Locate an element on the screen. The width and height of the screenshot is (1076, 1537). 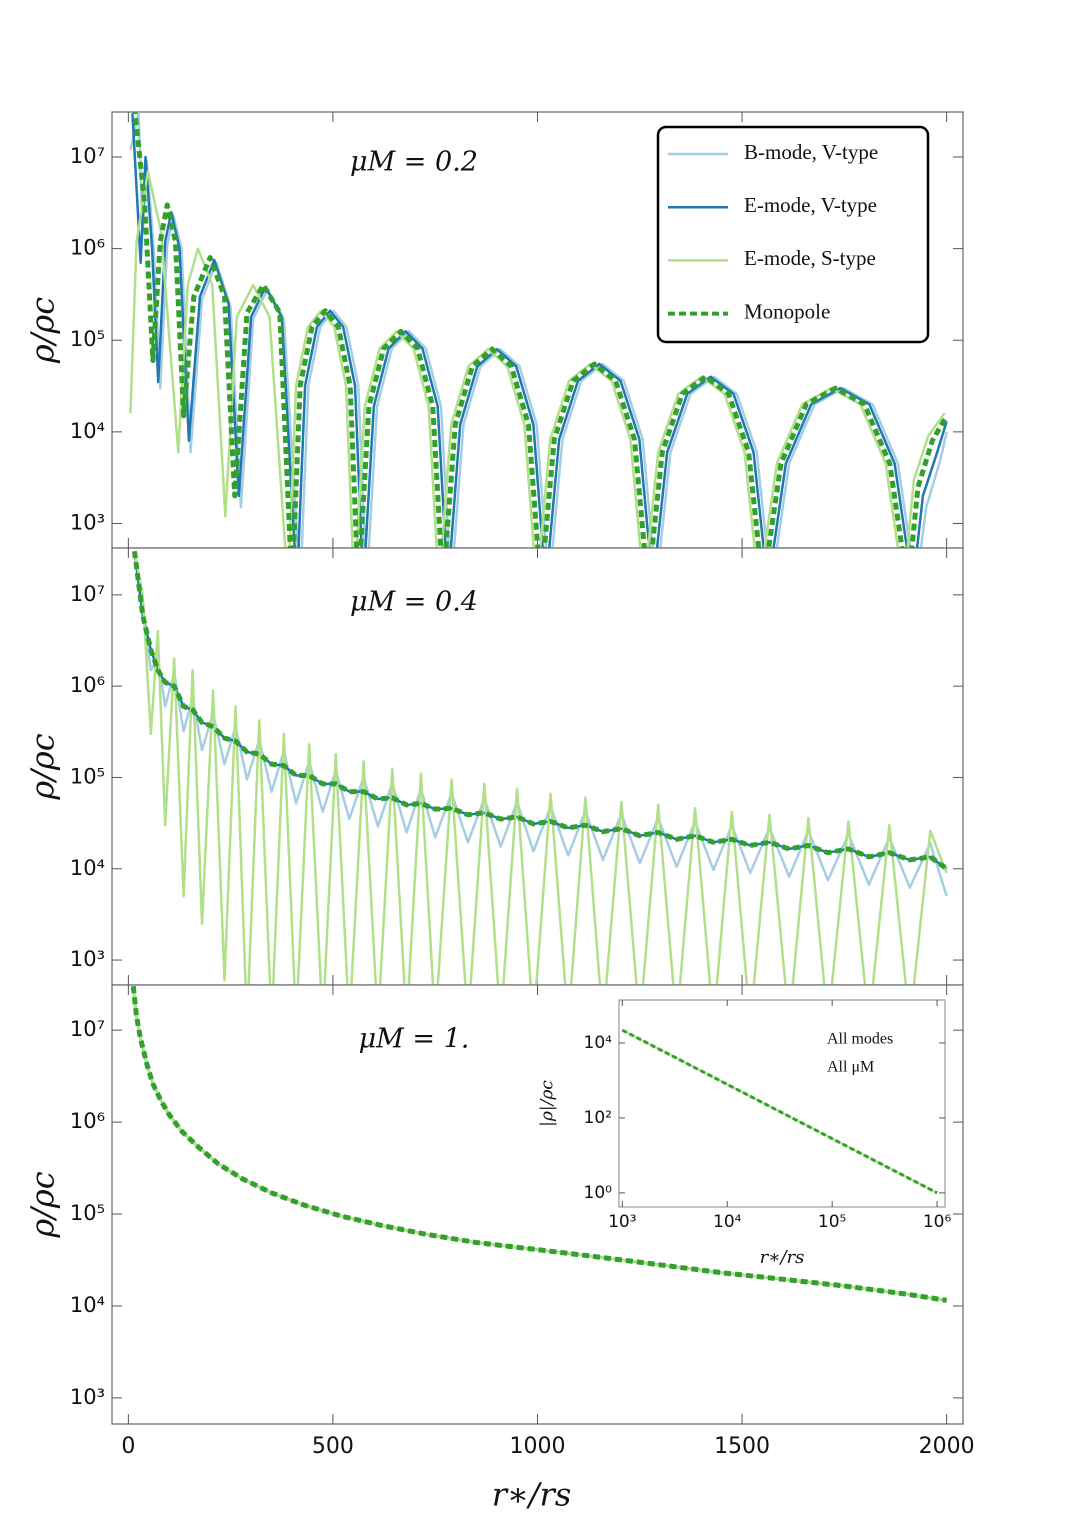
x-tick-label: 10³ is located at coordinates (622, 1222).